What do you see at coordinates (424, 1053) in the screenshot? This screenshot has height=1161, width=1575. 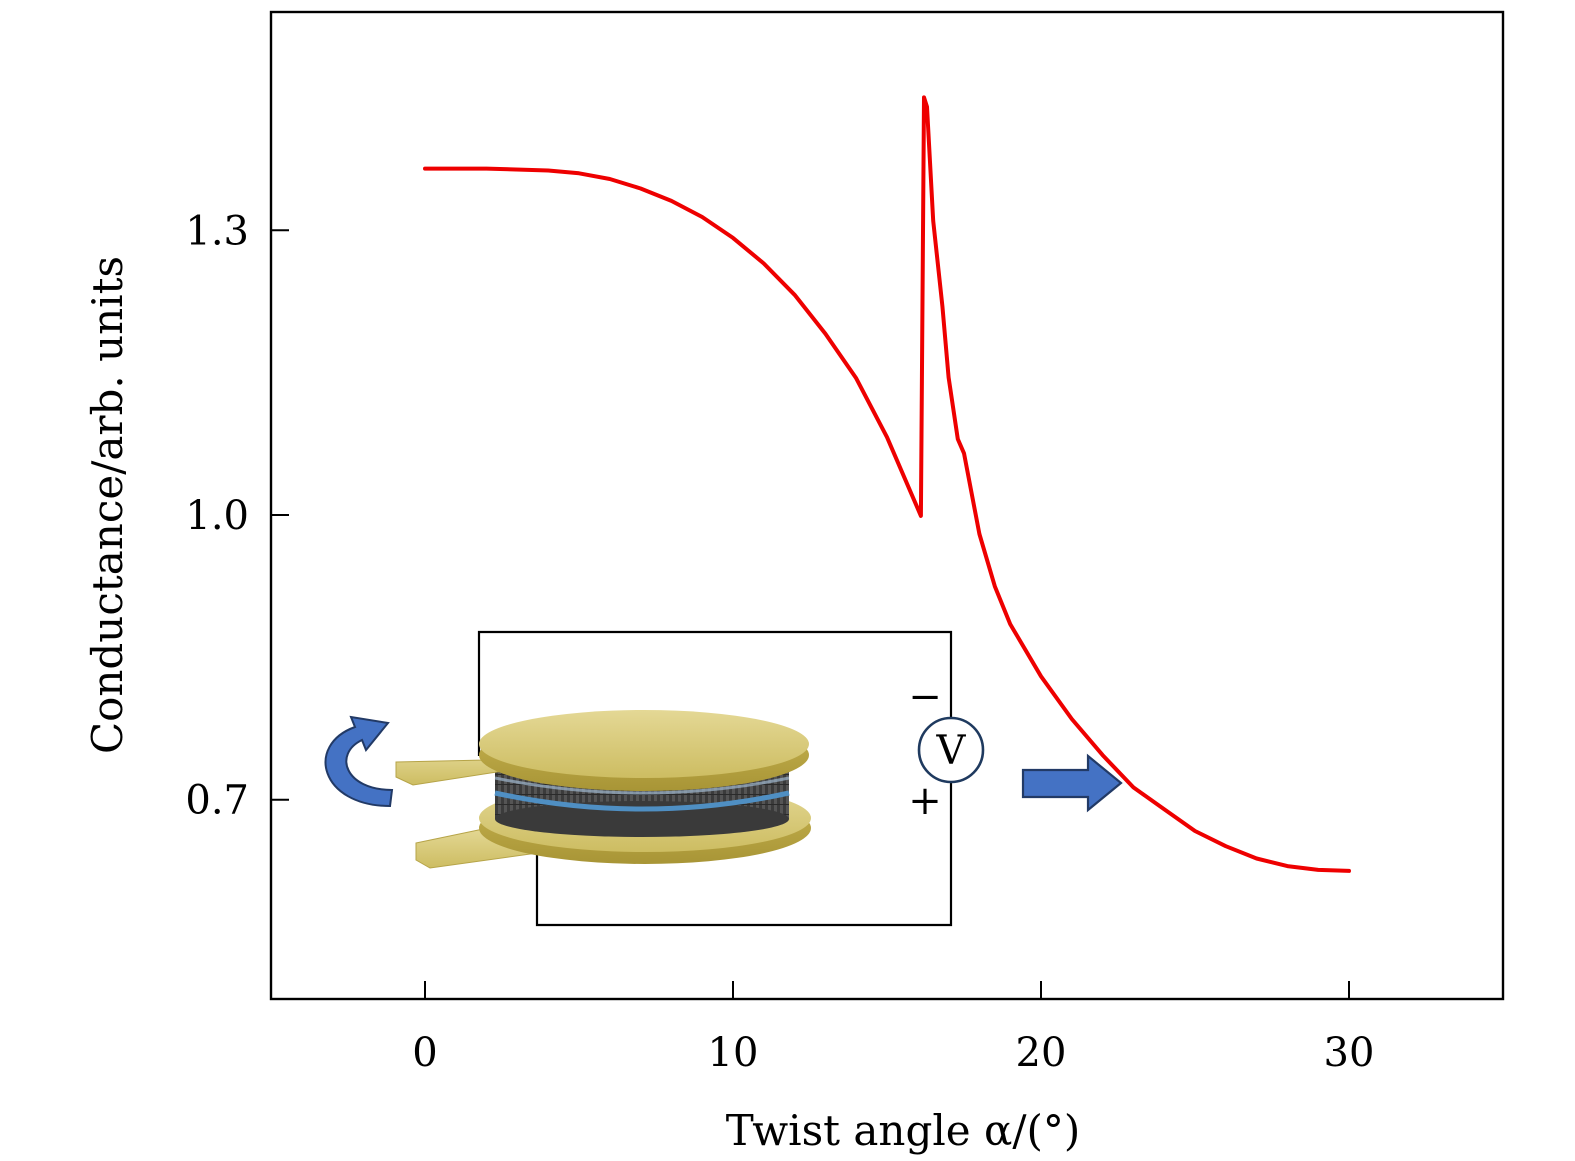 I see `x-tick-label: 0` at bounding box center [424, 1053].